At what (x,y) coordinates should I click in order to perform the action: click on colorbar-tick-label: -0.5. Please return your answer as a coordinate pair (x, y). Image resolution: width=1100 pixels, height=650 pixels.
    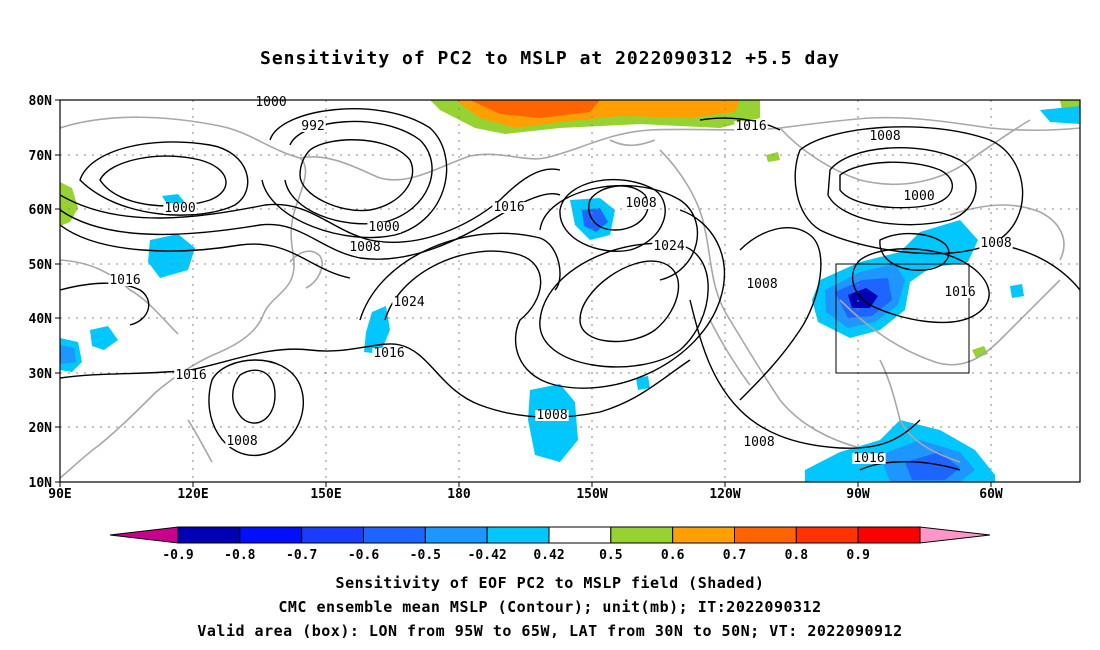
    Looking at the image, I should click on (425, 555).